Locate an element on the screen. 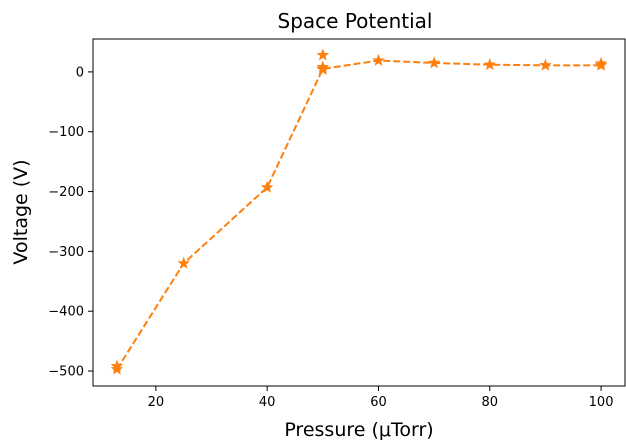 This screenshot has height=441, width=626. x-axis-label: Pressure (μTorr) is located at coordinates (358, 430).